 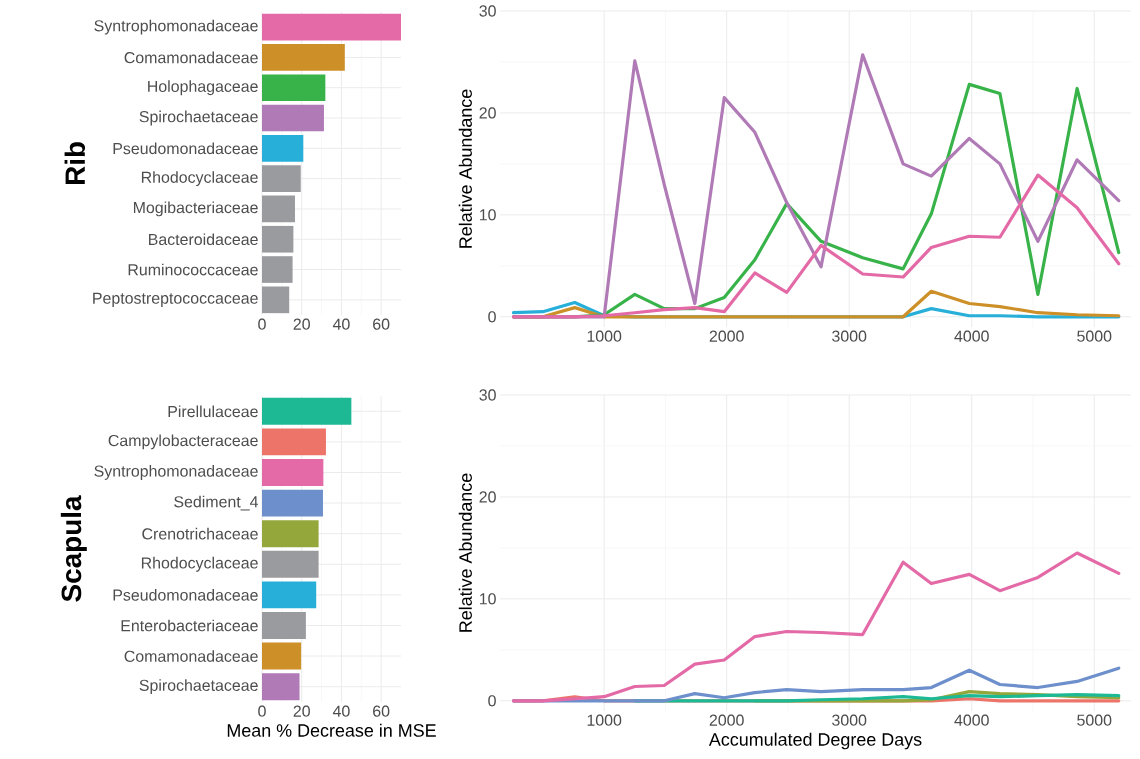 What do you see at coordinates (183, 442) in the screenshot?
I see `y-tick-label: Campylobacteraceae` at bounding box center [183, 442].